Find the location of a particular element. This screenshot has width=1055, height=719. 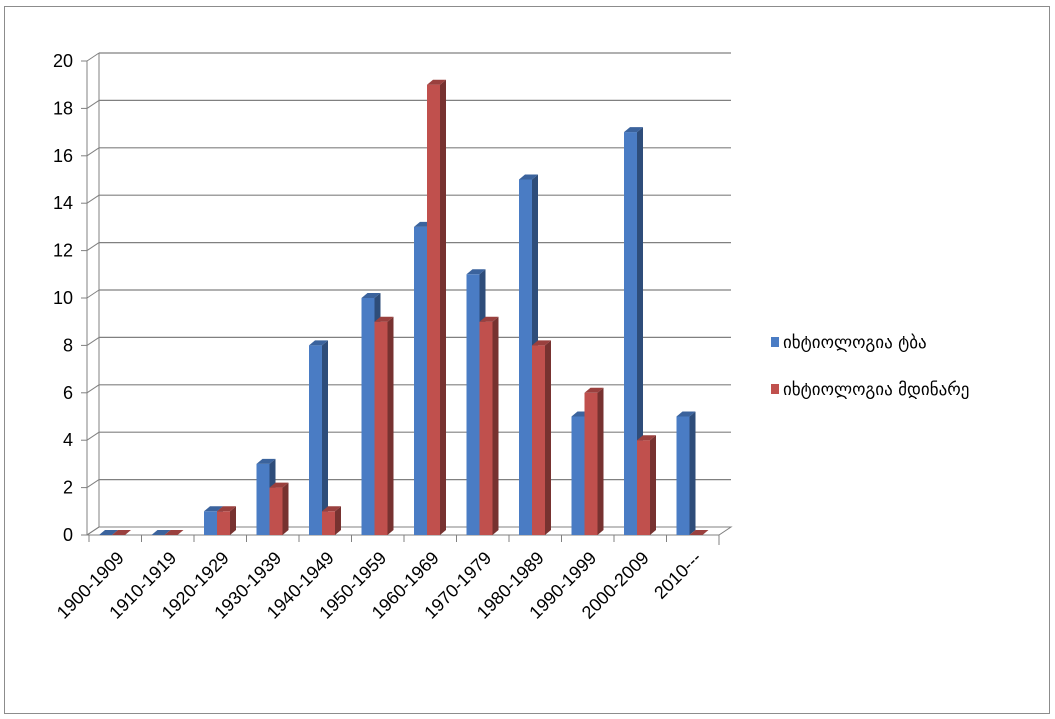

y-tick-label: 12 is located at coordinates (63, 251).